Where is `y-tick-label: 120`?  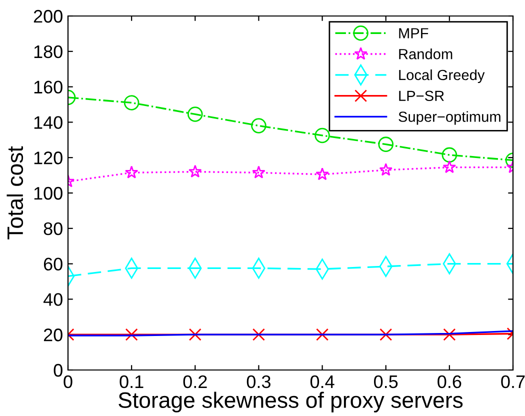
y-tick-label: 120 is located at coordinates (48, 158).